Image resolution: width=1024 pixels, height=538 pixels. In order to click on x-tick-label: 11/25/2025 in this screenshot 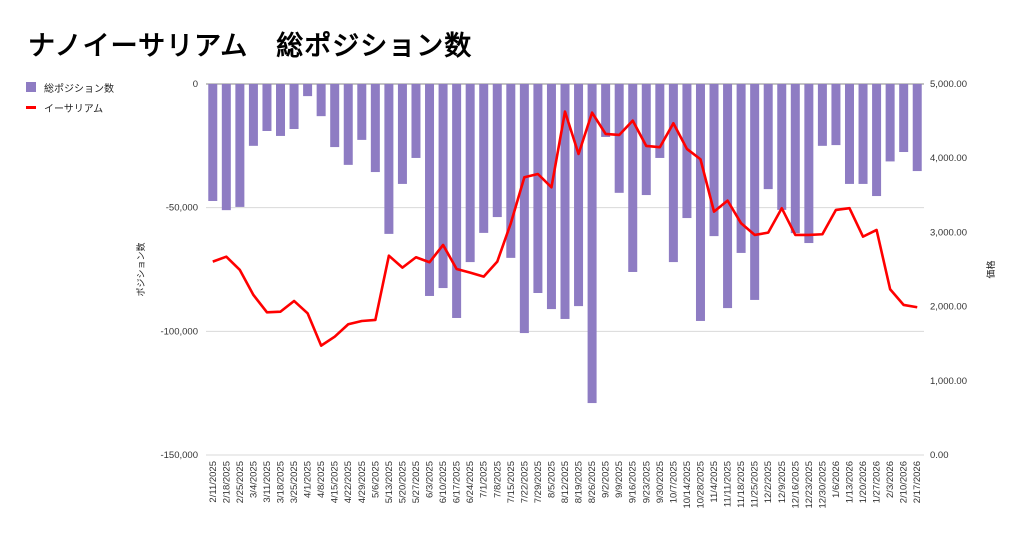, I will do `click(755, 484)`.